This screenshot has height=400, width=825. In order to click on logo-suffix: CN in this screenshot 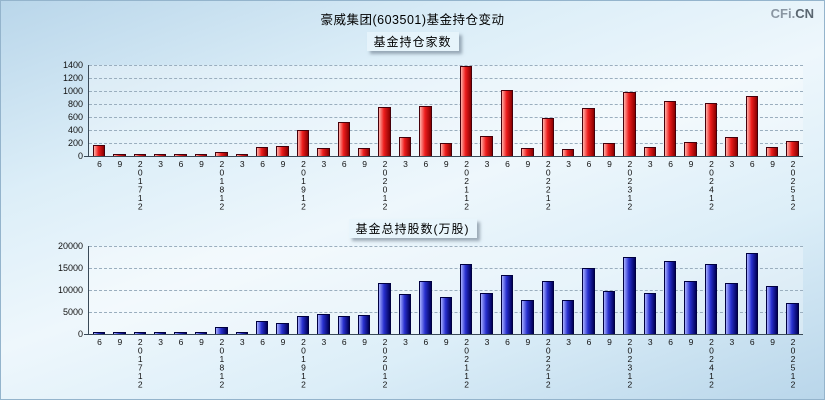, I will do `click(804, 13)`.